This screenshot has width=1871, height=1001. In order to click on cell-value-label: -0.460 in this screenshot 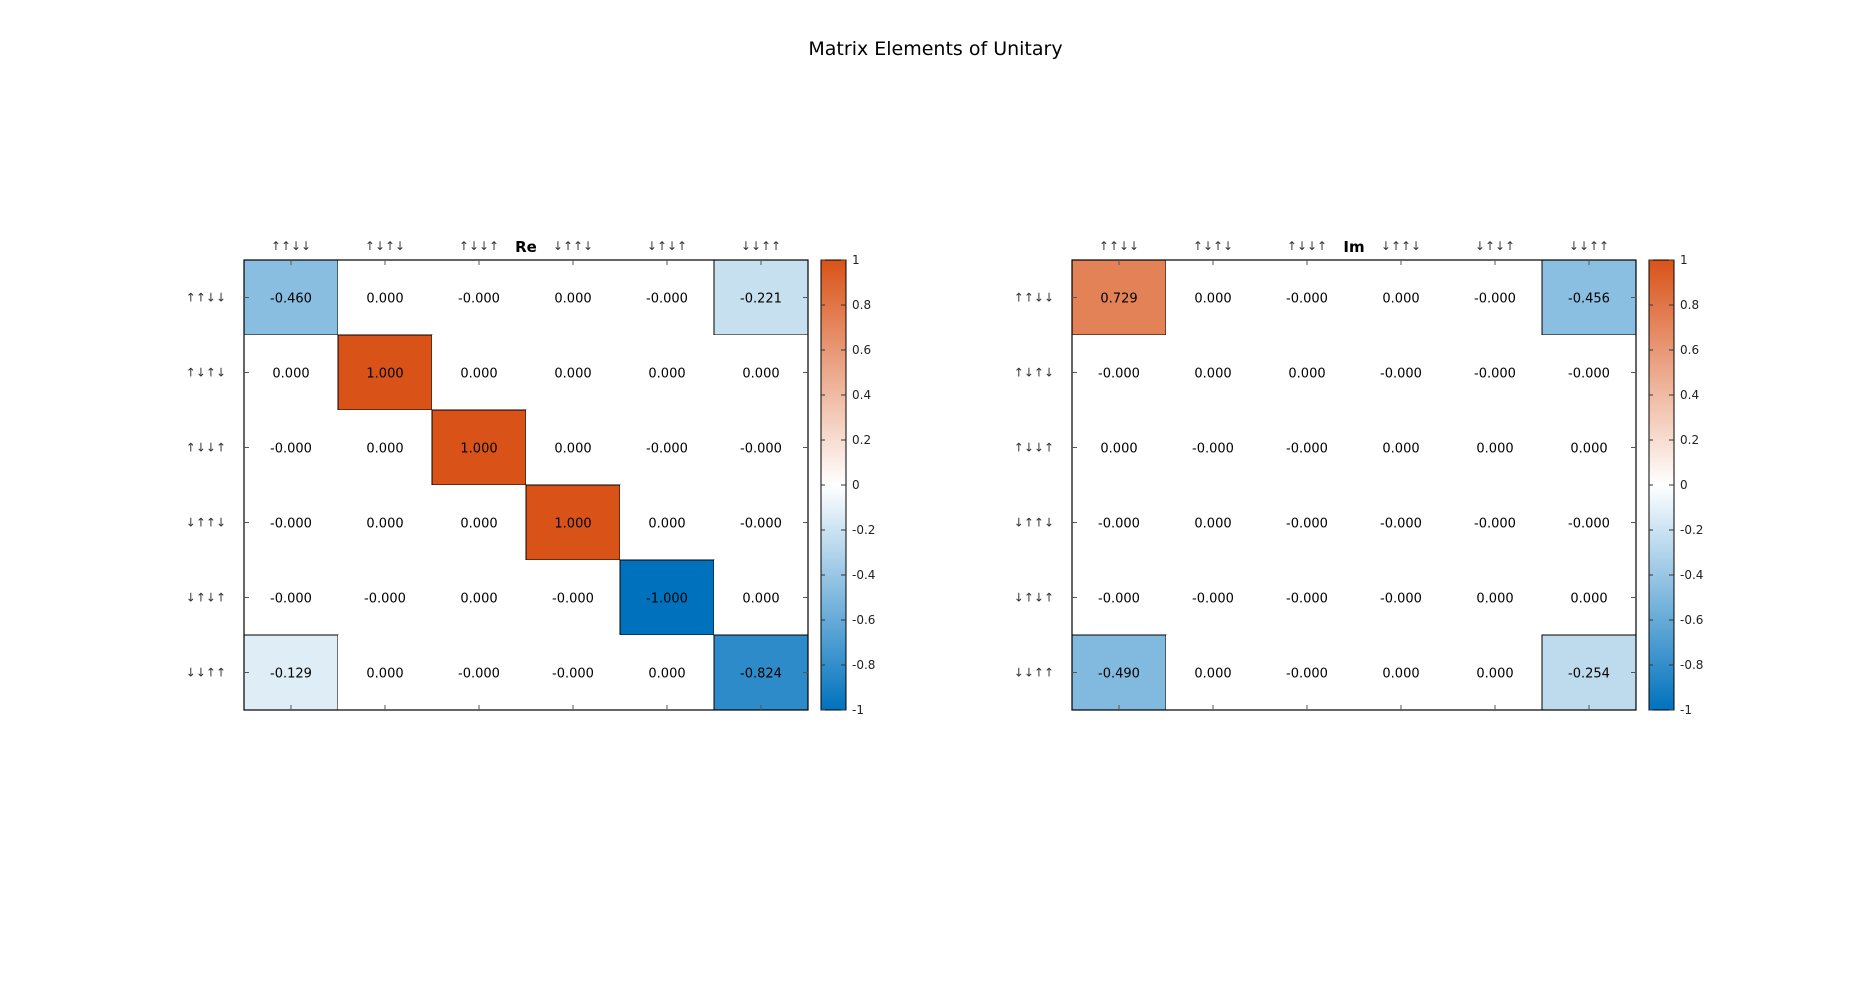, I will do `click(291, 299)`.